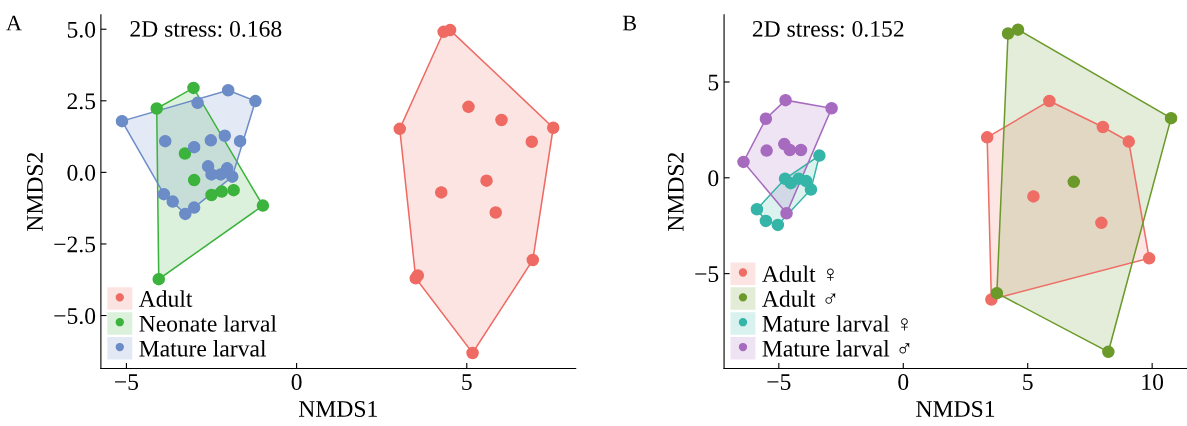  Describe the element at coordinates (165, 298) in the screenshot. I see `legend-label: Adult` at that location.